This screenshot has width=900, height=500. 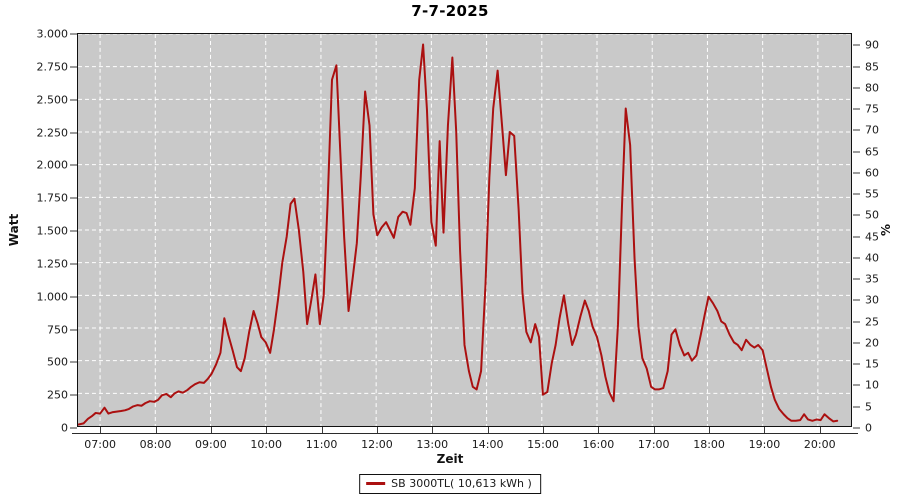 What do you see at coordinates (377, 444) in the screenshot?
I see `x-axis-tick-label: 12:00` at bounding box center [377, 444].